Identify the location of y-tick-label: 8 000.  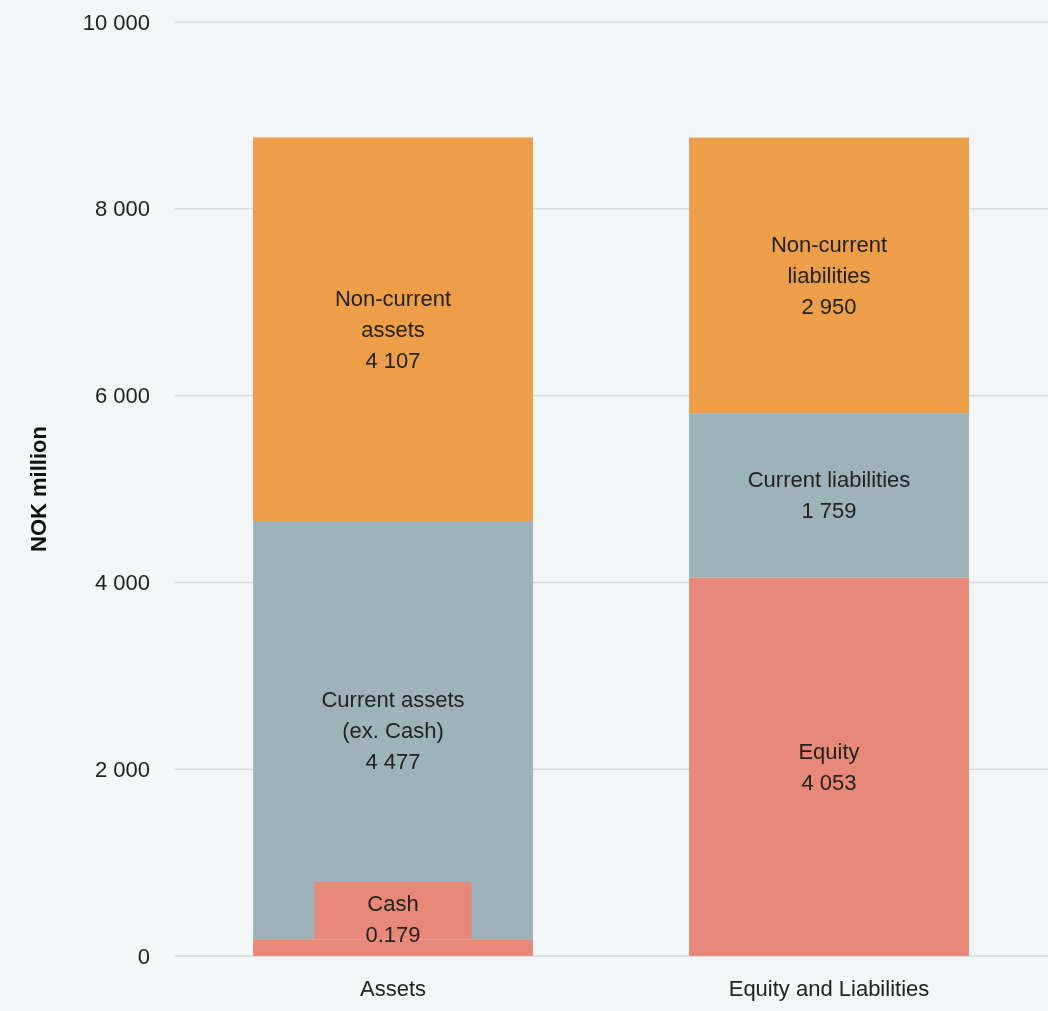
(122, 209).